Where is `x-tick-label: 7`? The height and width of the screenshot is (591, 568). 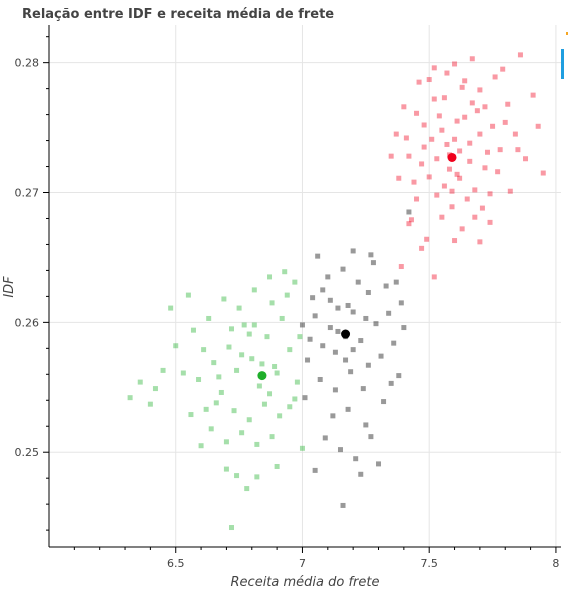
x-tick-label: 7 is located at coordinates (302, 563).